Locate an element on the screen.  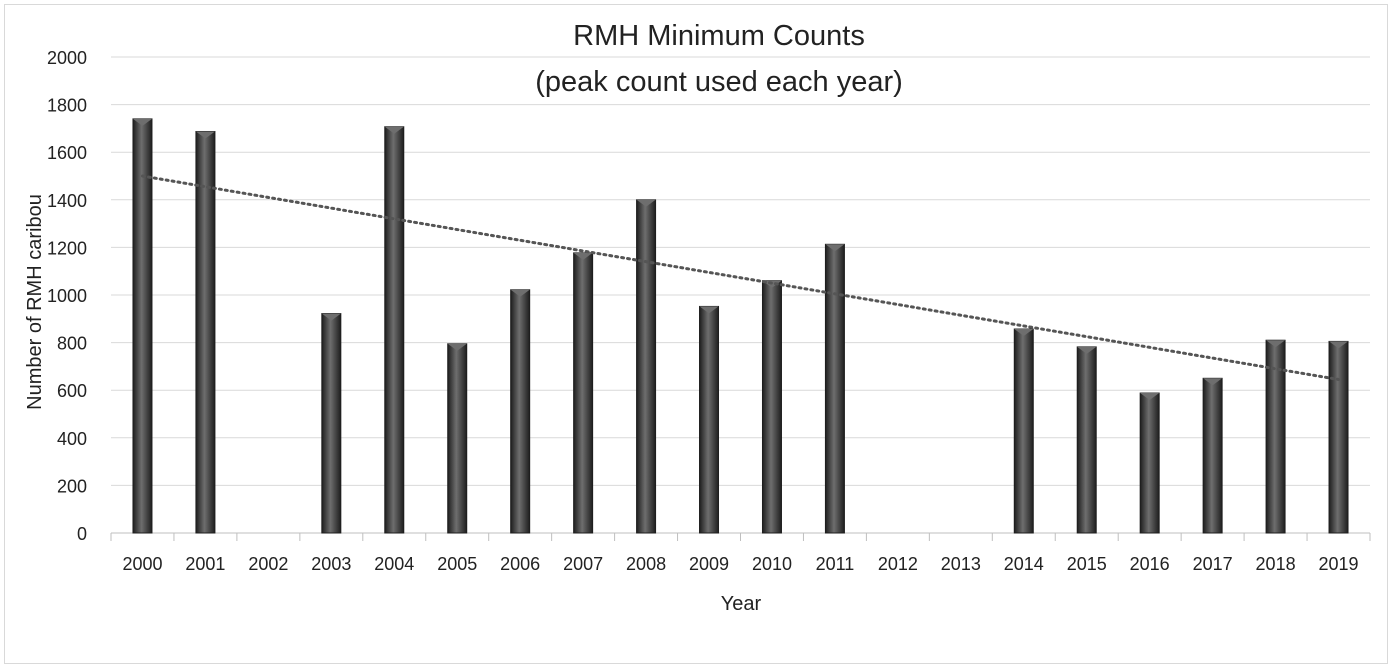
x-tick-label: 2006 is located at coordinates (520, 564).